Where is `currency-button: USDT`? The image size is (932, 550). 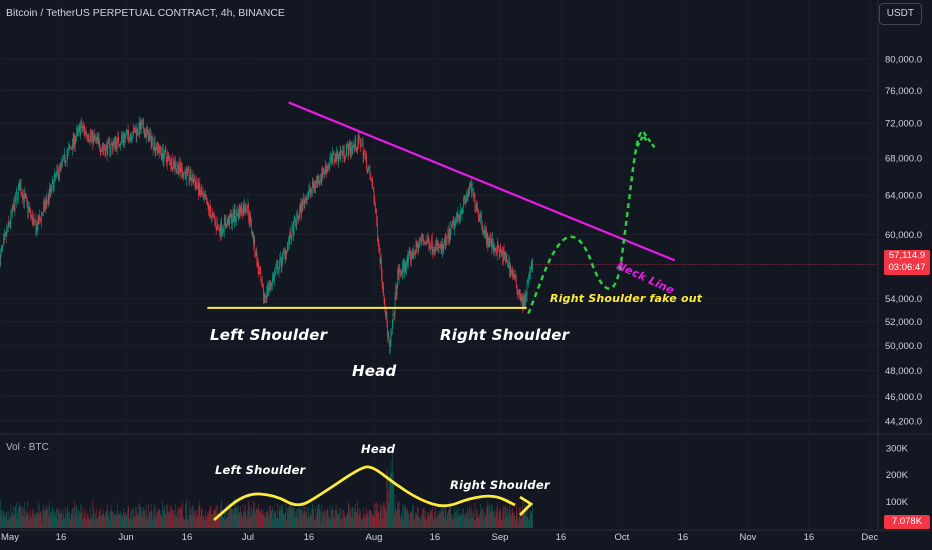
currency-button: USDT is located at coordinates (900, 14).